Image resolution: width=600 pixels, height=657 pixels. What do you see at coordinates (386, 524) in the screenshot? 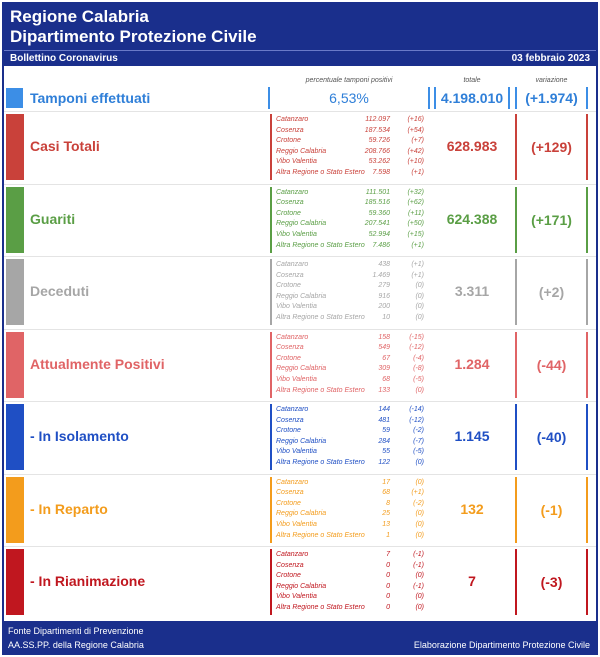
I see `province-value: 13` at bounding box center [386, 524].